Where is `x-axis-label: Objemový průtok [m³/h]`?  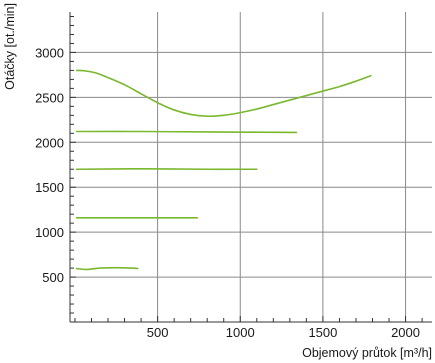 x-axis-label: Objemový průtok [m³/h] is located at coordinates (367, 353).